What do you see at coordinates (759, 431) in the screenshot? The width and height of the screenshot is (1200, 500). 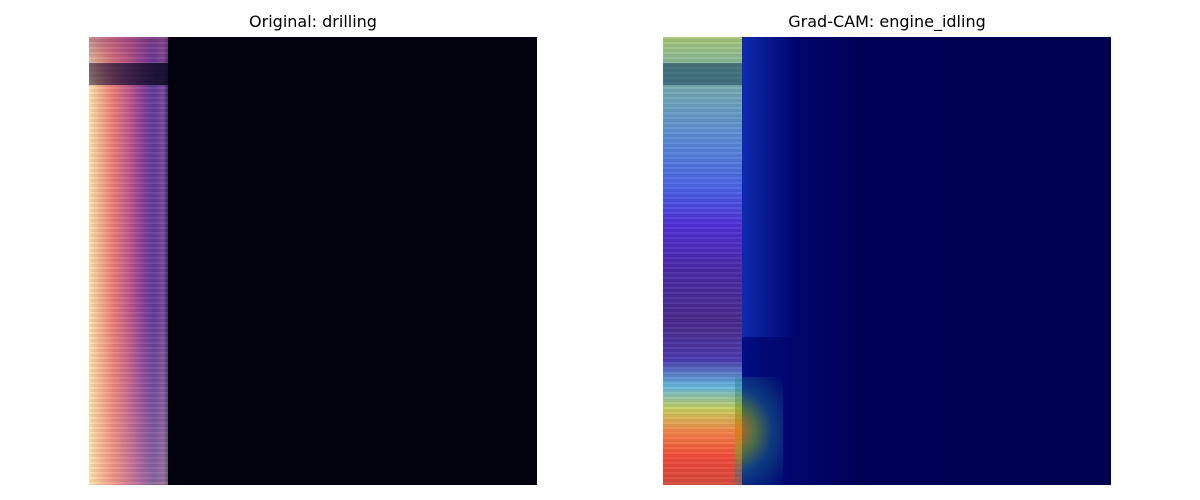 I see `gradcam-hotspot-glow` at bounding box center [759, 431].